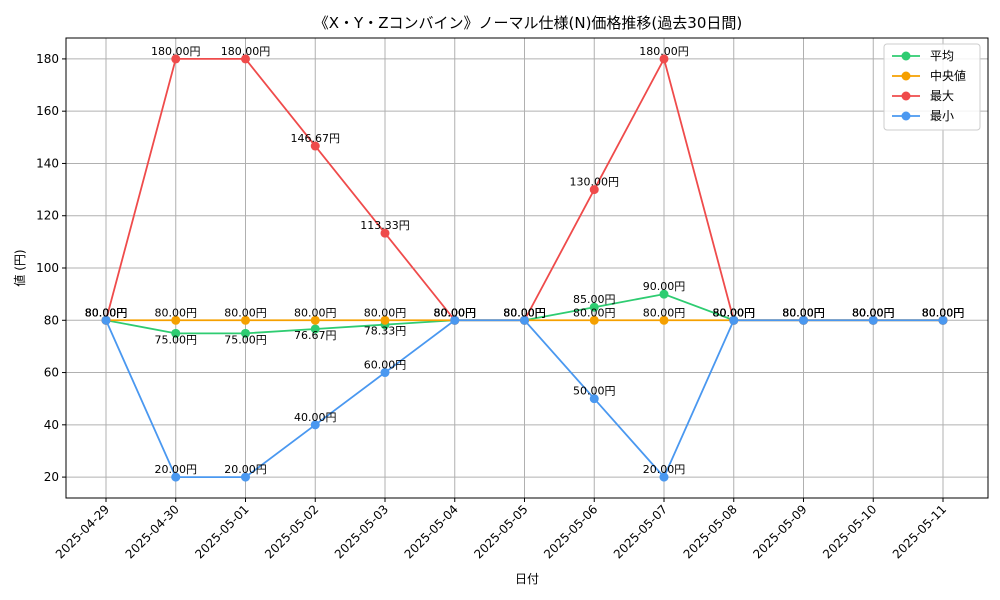 This screenshot has width=1000, height=600. What do you see at coordinates (361, 531) in the screenshot?
I see `x-tick-label: 2025-05-03` at bounding box center [361, 531].